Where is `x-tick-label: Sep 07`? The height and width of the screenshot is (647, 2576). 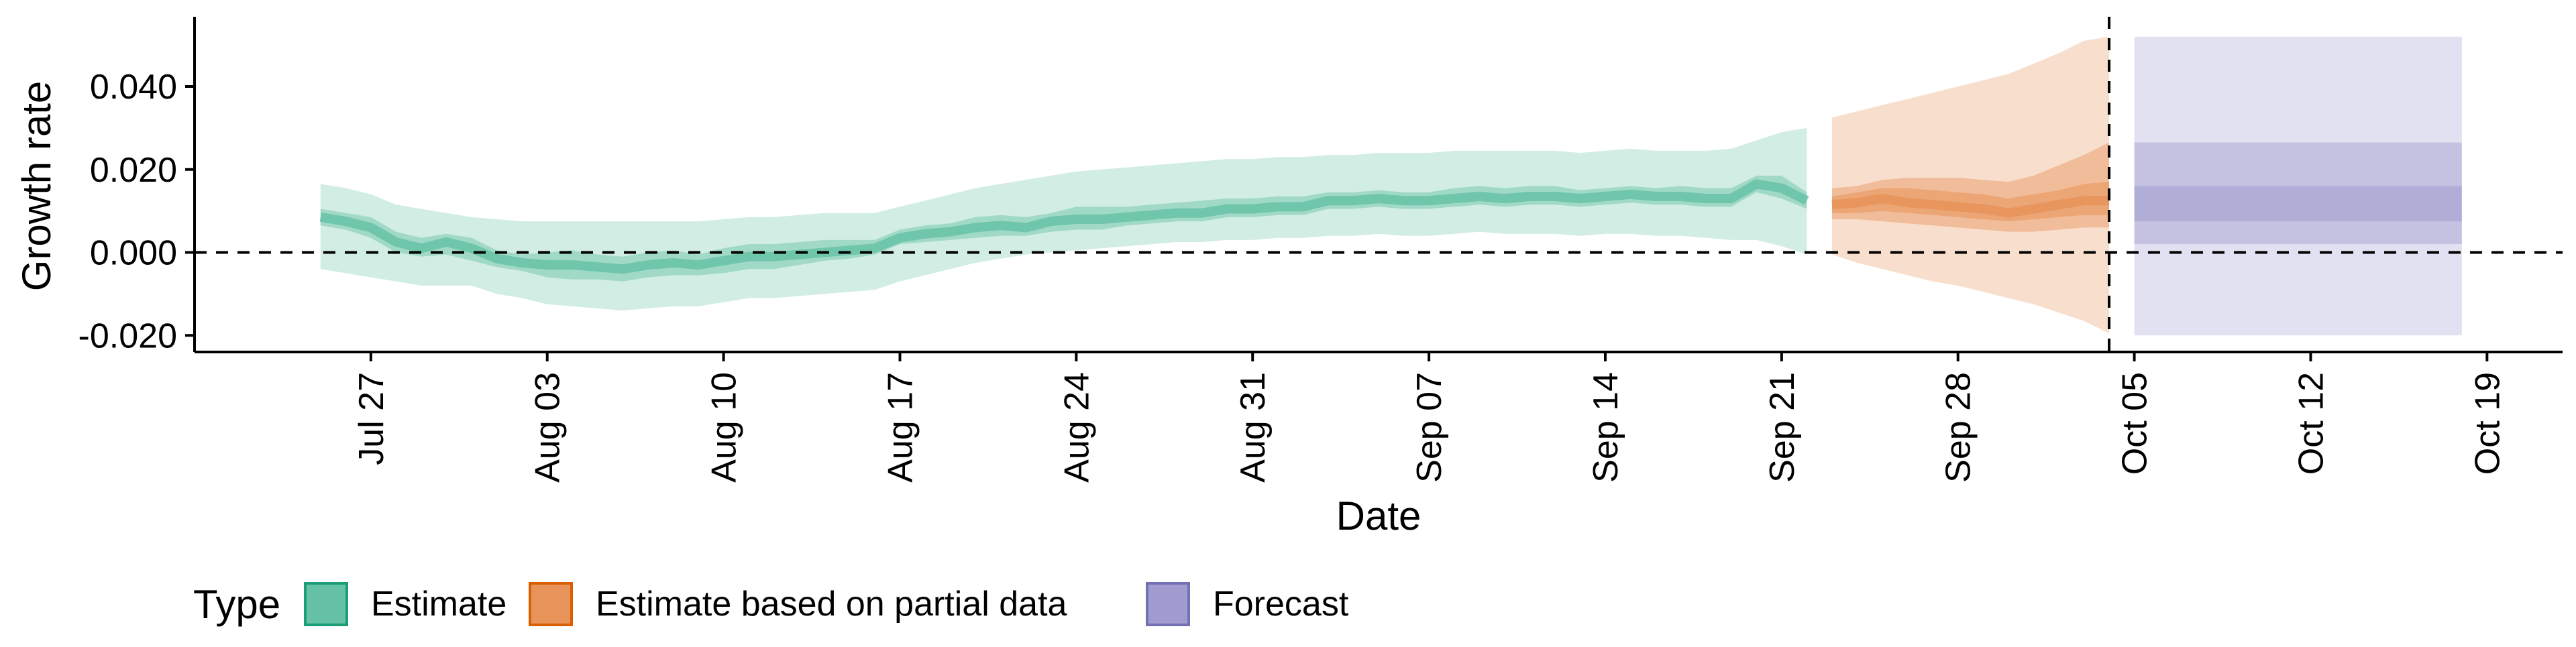
x-tick-label: Sep 07 is located at coordinates (1429, 428).